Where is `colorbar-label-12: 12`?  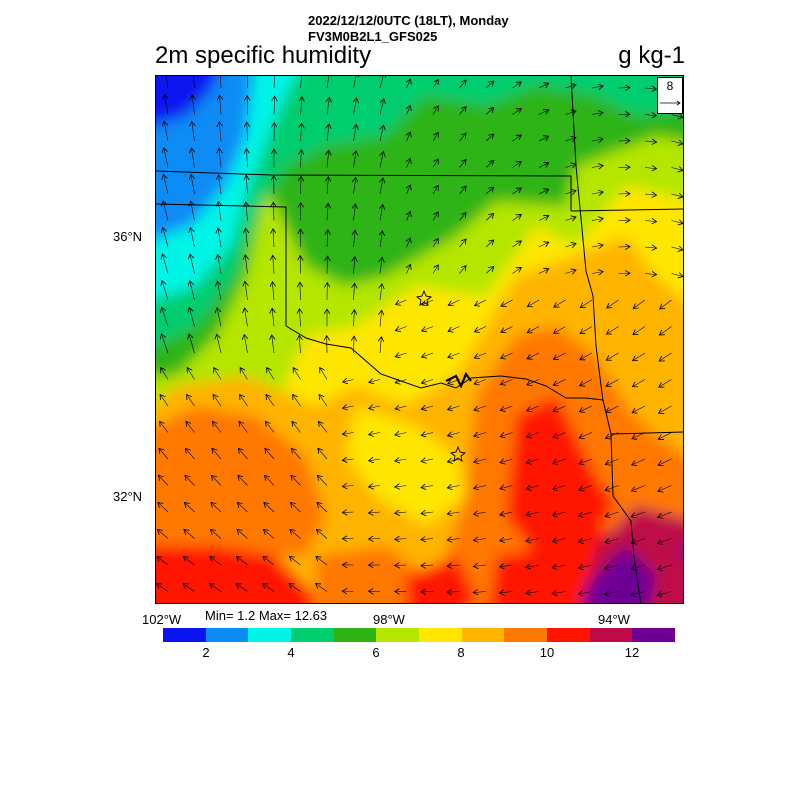
colorbar-label-12: 12 is located at coordinates (632, 652).